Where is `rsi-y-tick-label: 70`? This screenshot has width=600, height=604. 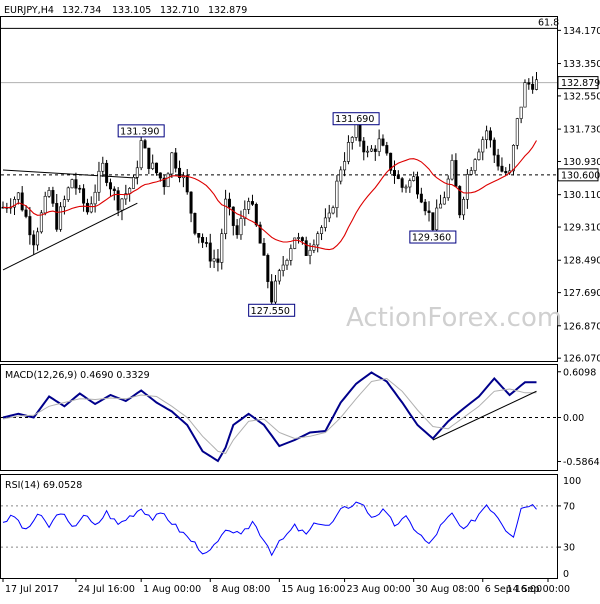
rsi-y-tick-label: 70 is located at coordinates (569, 506).